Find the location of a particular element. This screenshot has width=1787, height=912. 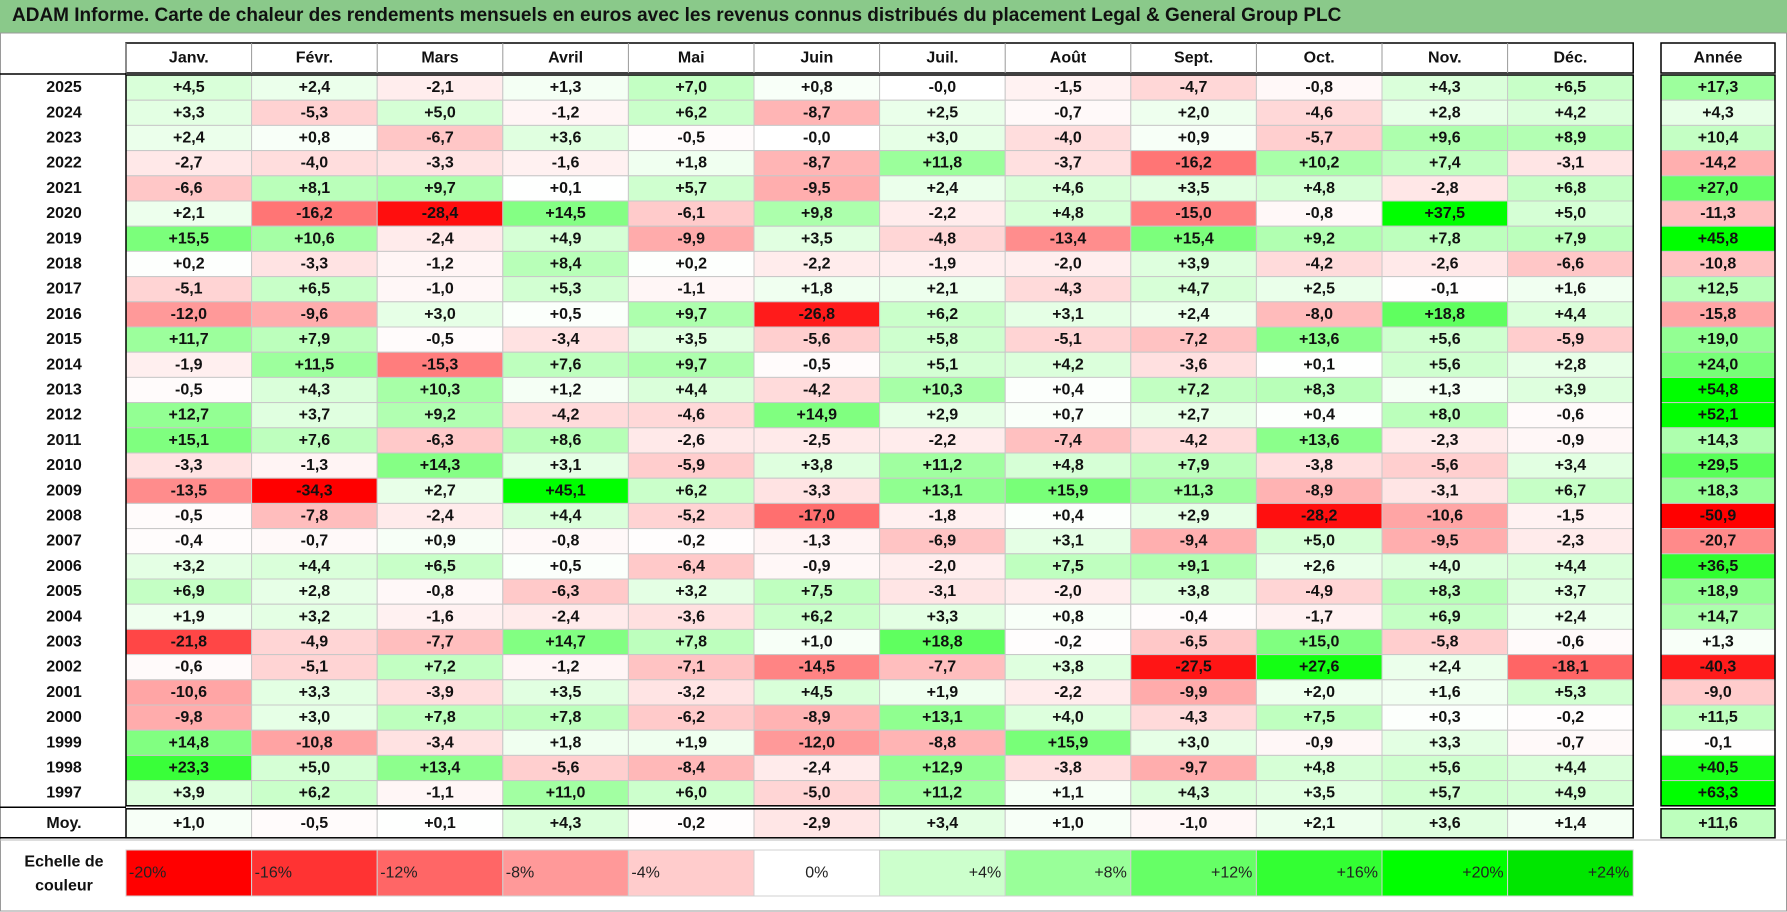

year-label-2019: 2019 is located at coordinates (64, 238).